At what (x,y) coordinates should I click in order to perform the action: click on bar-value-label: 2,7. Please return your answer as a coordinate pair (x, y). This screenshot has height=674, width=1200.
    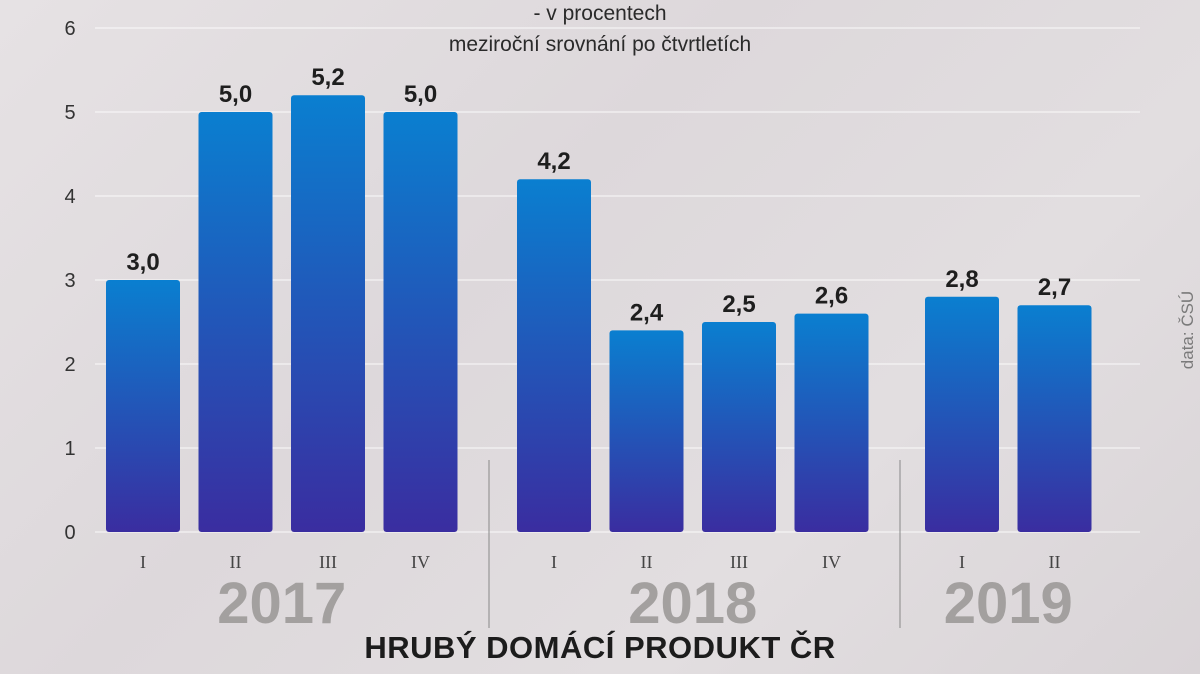
    Looking at the image, I should click on (1054, 287).